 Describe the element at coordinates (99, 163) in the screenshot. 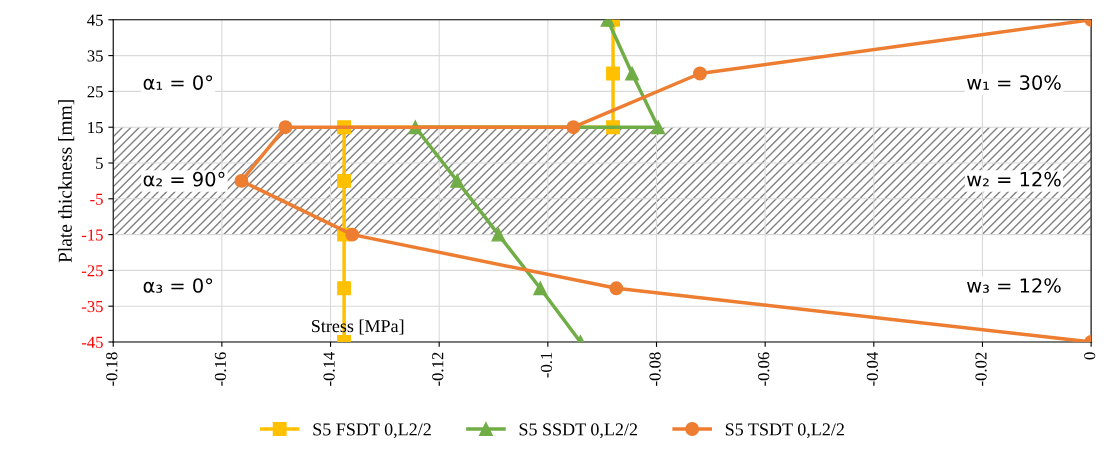

I see `y-tick-label: 5` at that location.